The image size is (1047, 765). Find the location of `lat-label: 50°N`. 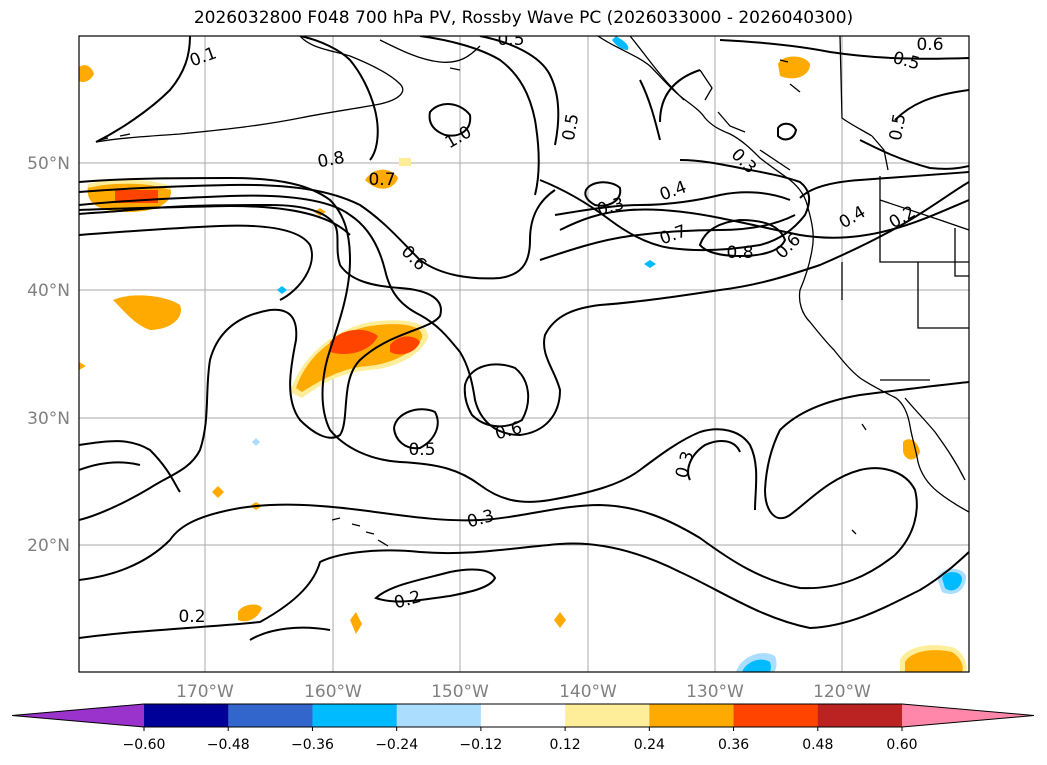

lat-label: 50°N is located at coordinates (48, 164).